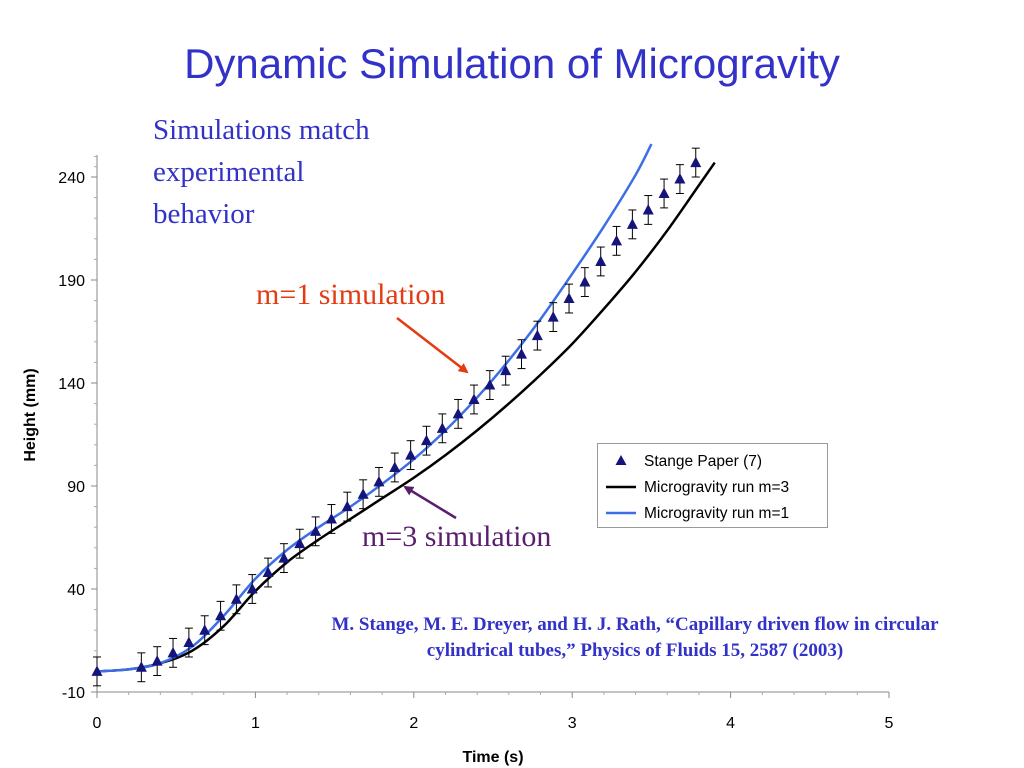  Describe the element at coordinates (432, 345) in the screenshot. I see `m1-annotation-arrow` at that location.